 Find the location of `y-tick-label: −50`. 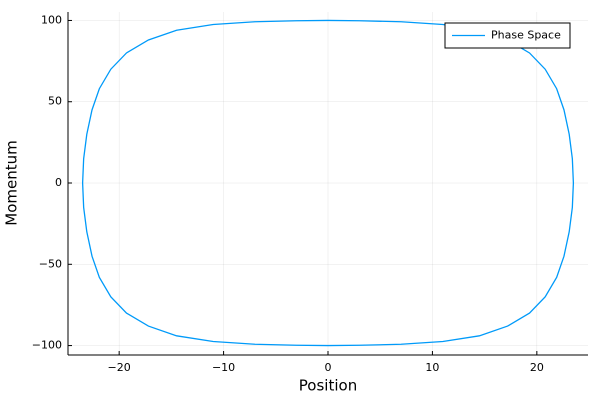

y-tick-label: −50 is located at coordinates (50, 263).